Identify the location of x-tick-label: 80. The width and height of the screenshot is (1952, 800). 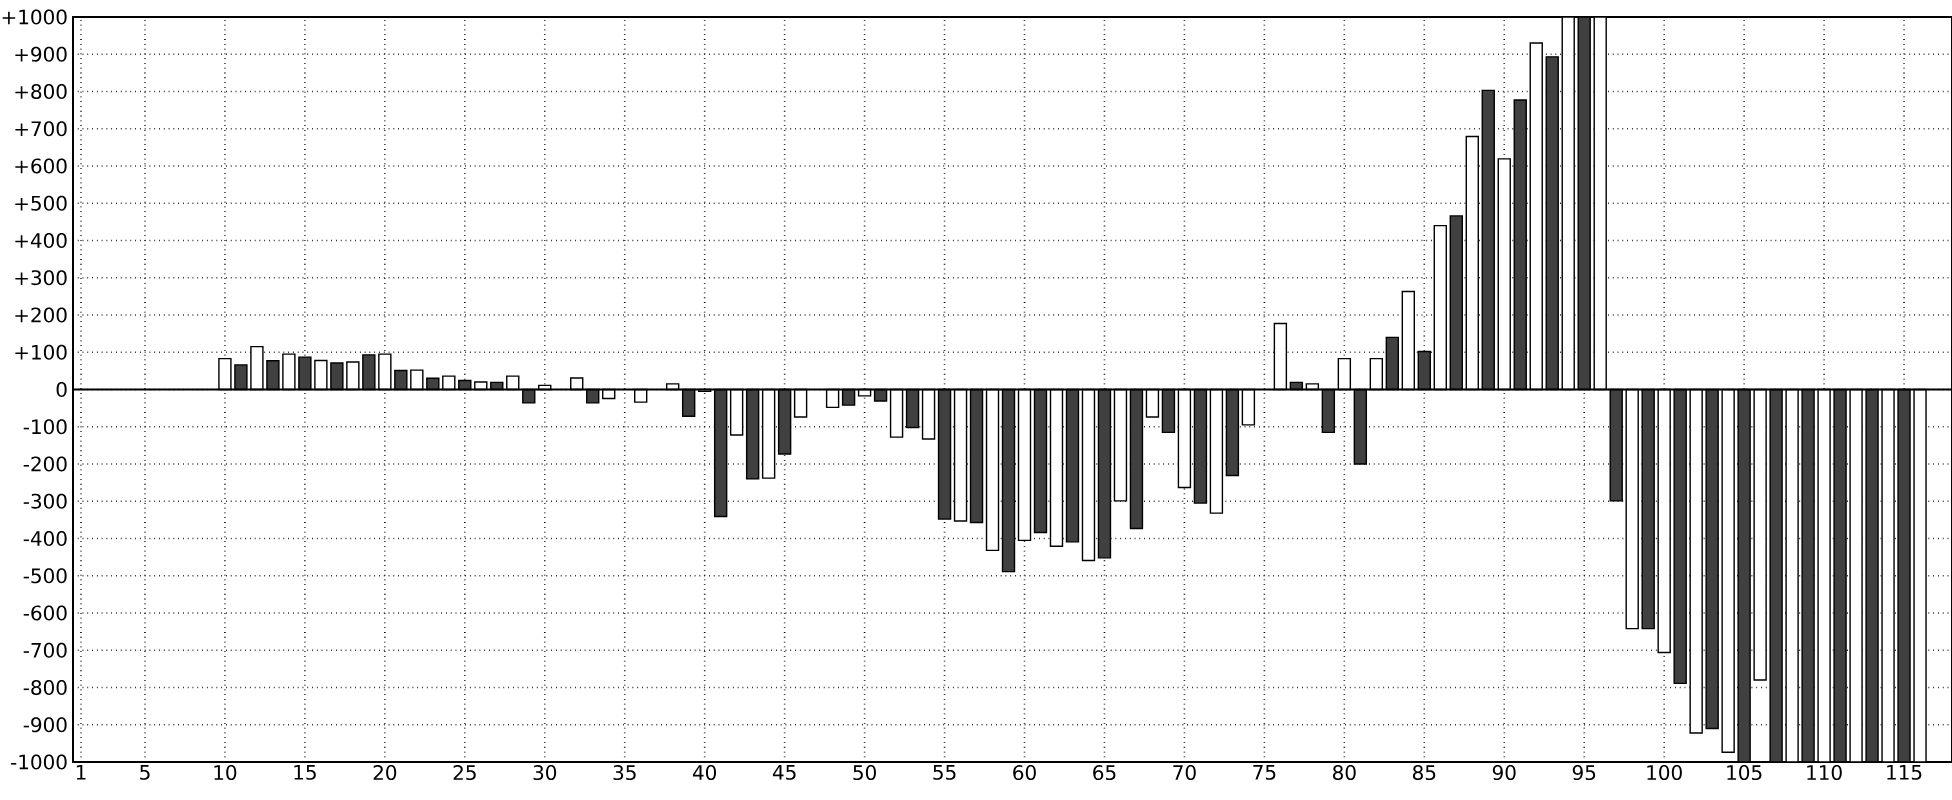
(1344, 773).